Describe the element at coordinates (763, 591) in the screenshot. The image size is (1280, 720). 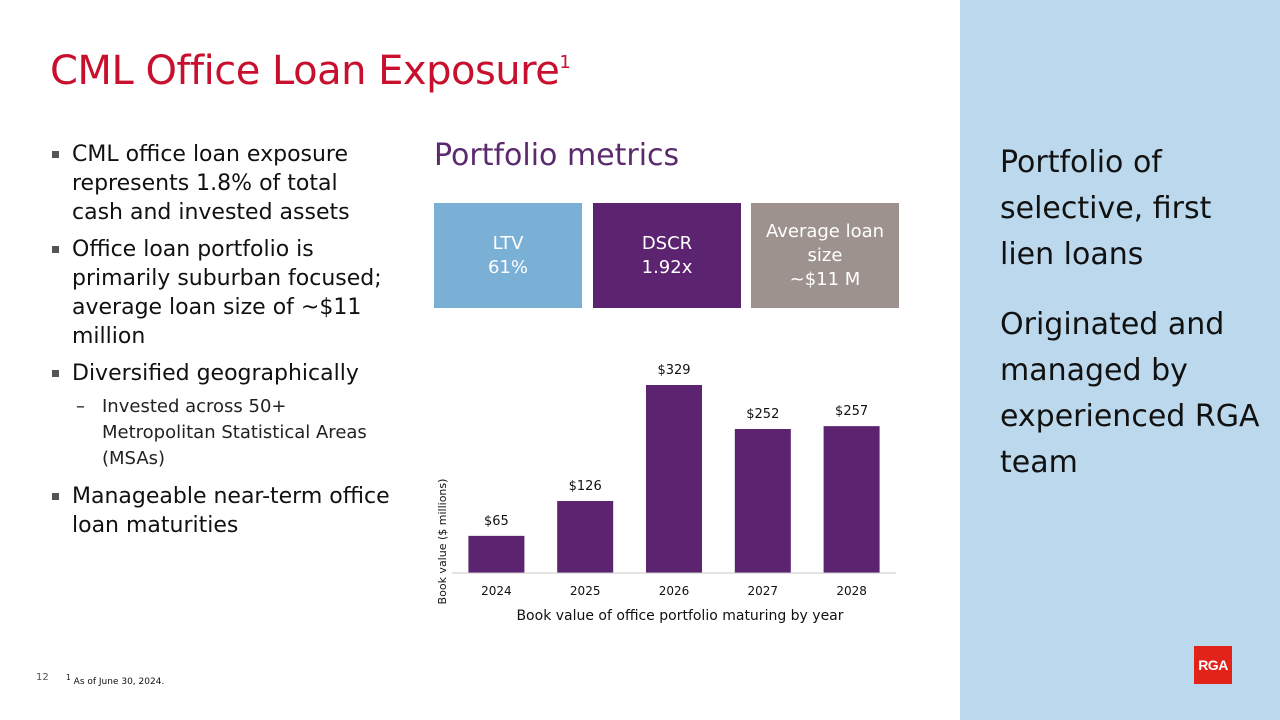
I see `chart-x-tick-2027: 2027` at that location.